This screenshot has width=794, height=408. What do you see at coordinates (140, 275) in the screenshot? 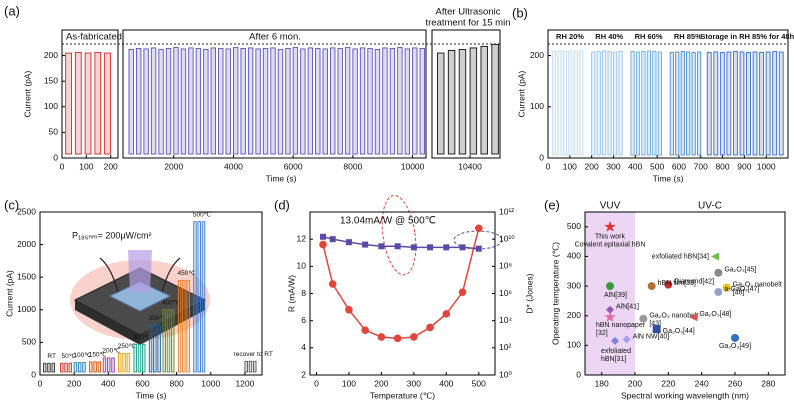
I see `probe` at bounding box center [140, 275].